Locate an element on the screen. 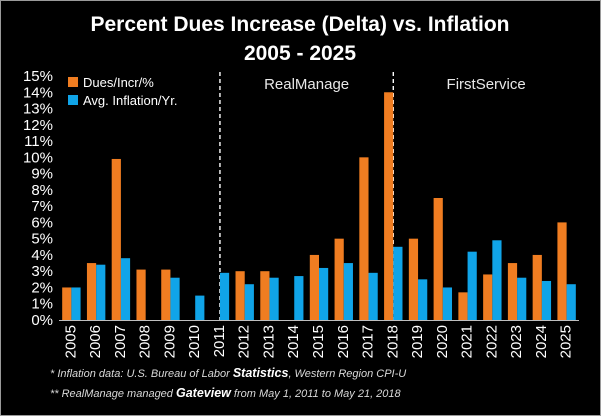  bar-inflation-2016 is located at coordinates (348, 291).